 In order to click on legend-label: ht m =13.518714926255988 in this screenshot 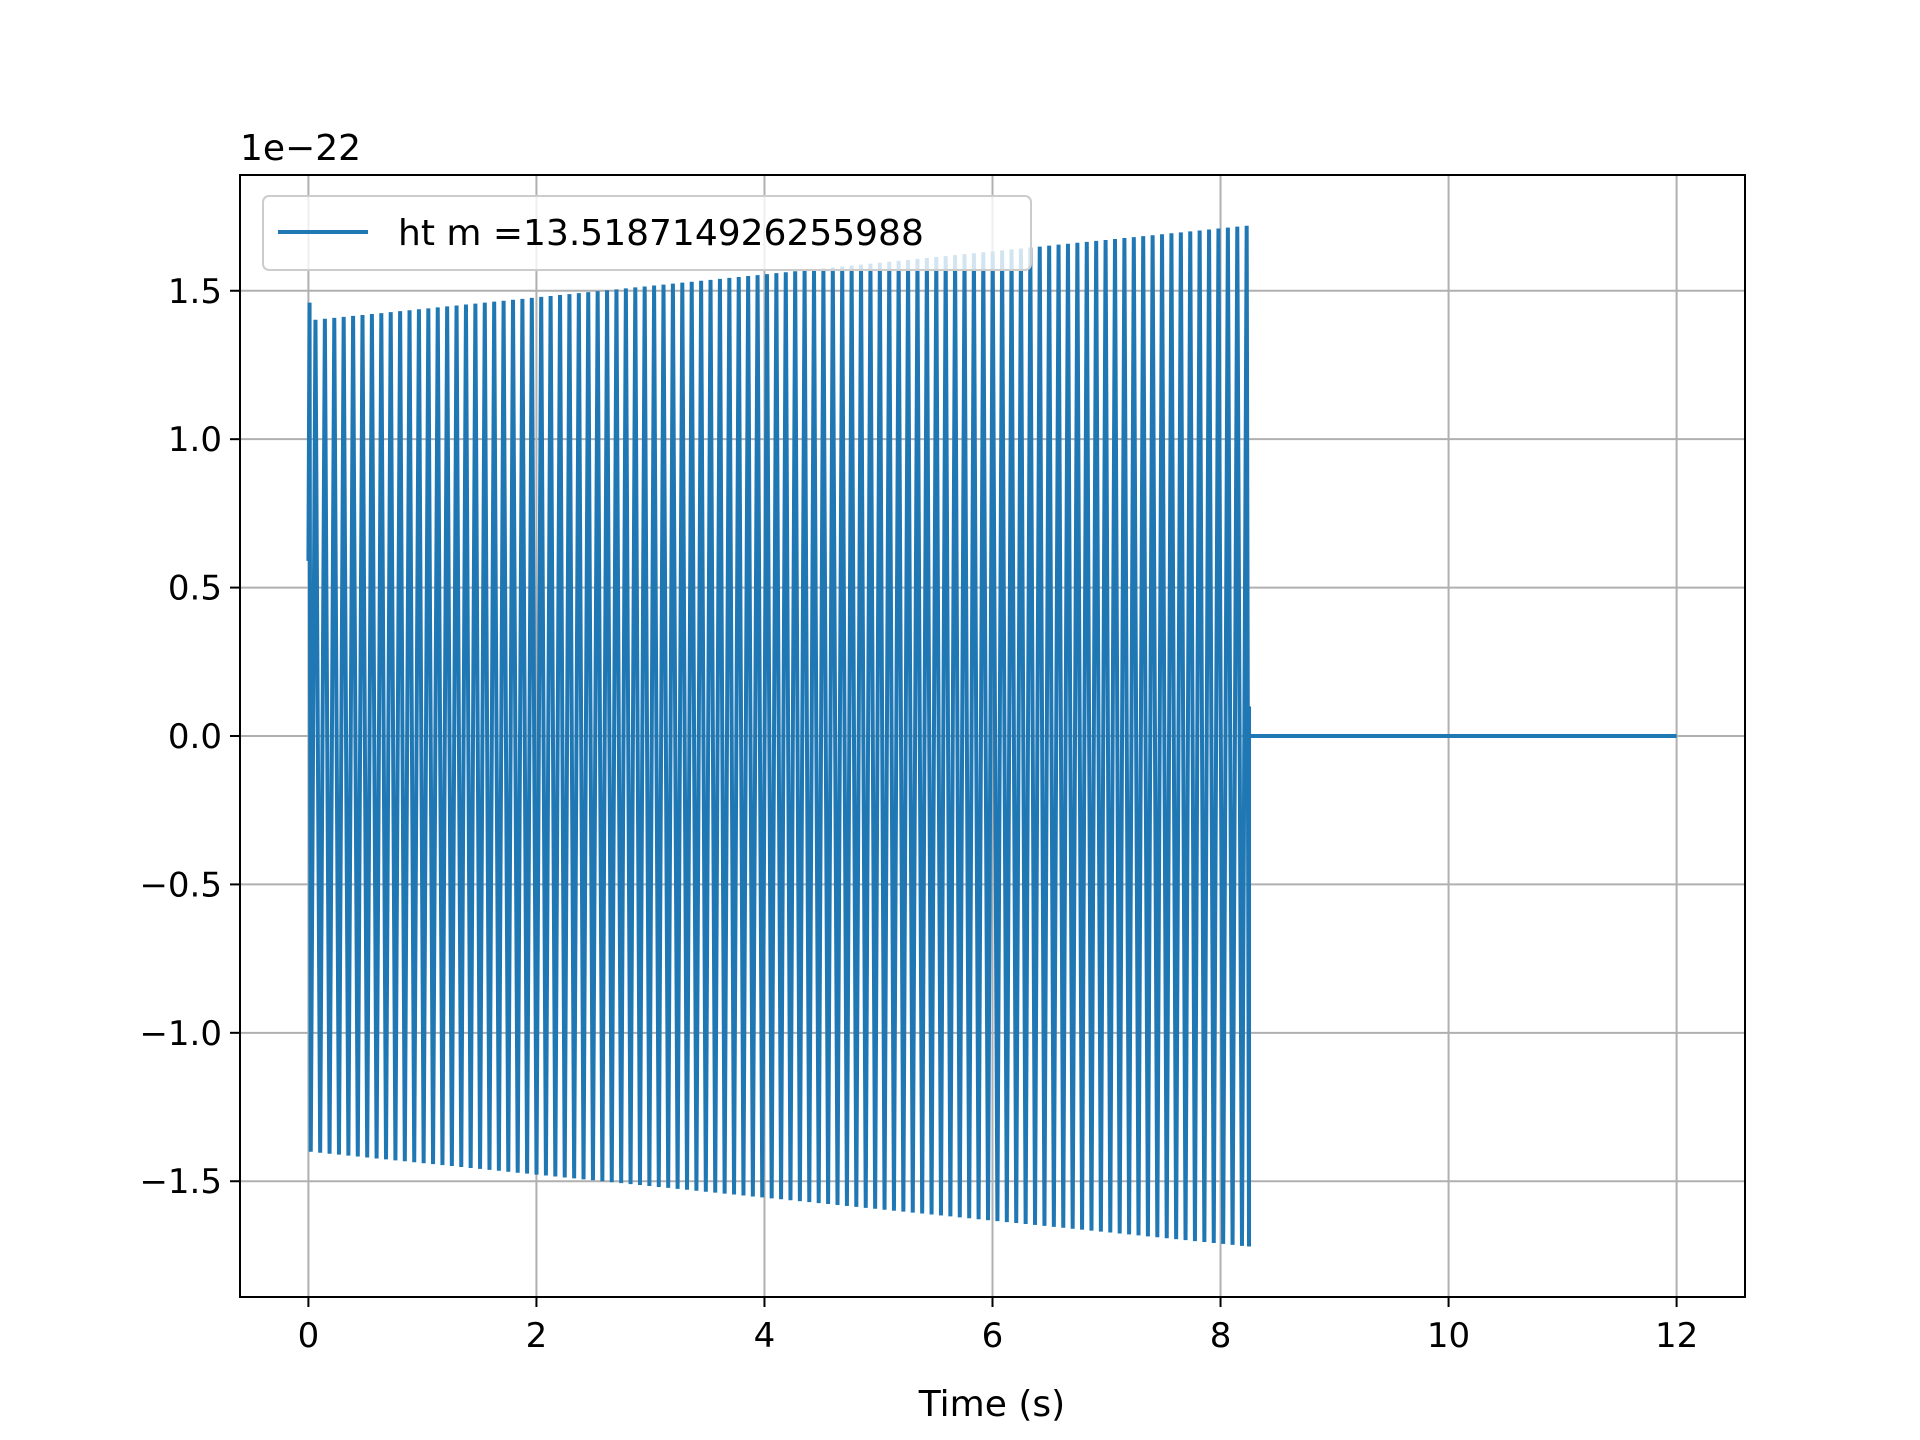, I will do `click(661, 233)`.